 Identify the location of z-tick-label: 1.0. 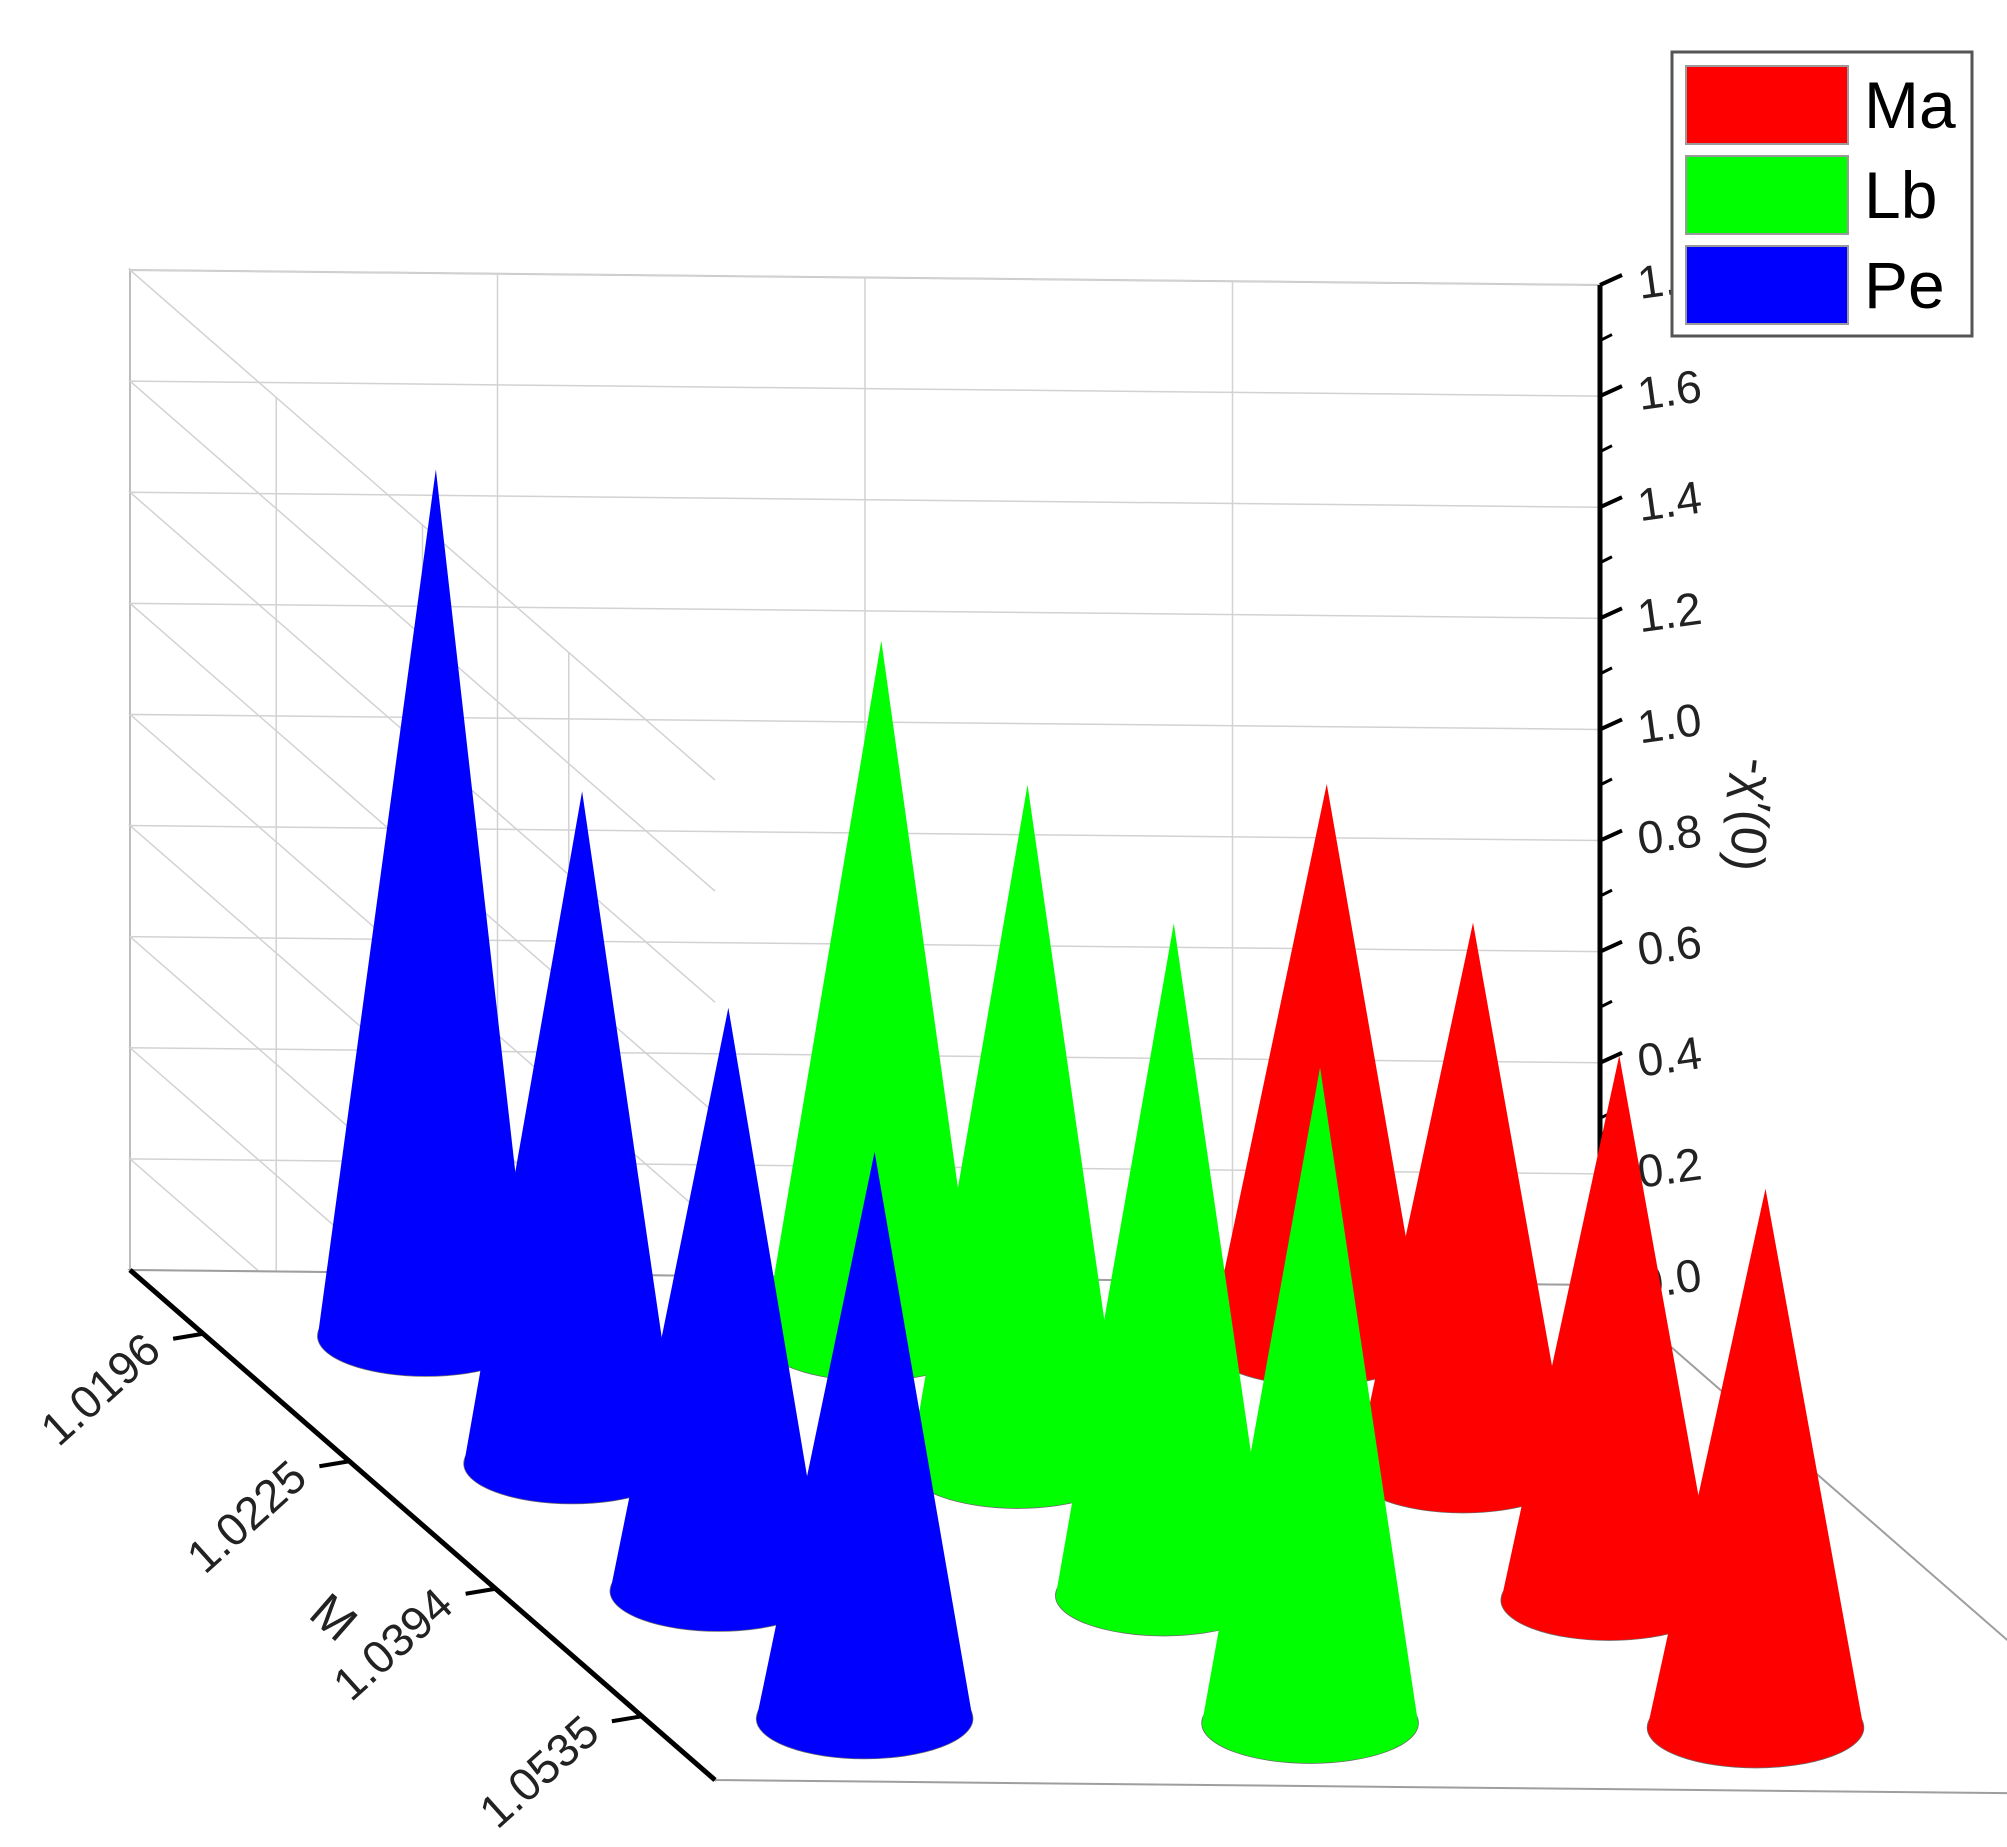
(1669, 723).